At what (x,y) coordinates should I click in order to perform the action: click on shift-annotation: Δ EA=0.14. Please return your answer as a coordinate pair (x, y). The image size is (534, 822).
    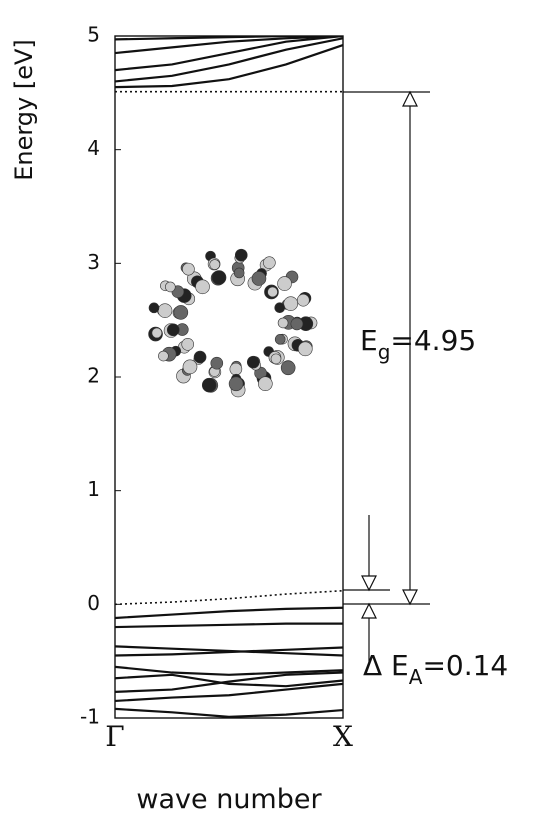
    Looking at the image, I should click on (435, 669).